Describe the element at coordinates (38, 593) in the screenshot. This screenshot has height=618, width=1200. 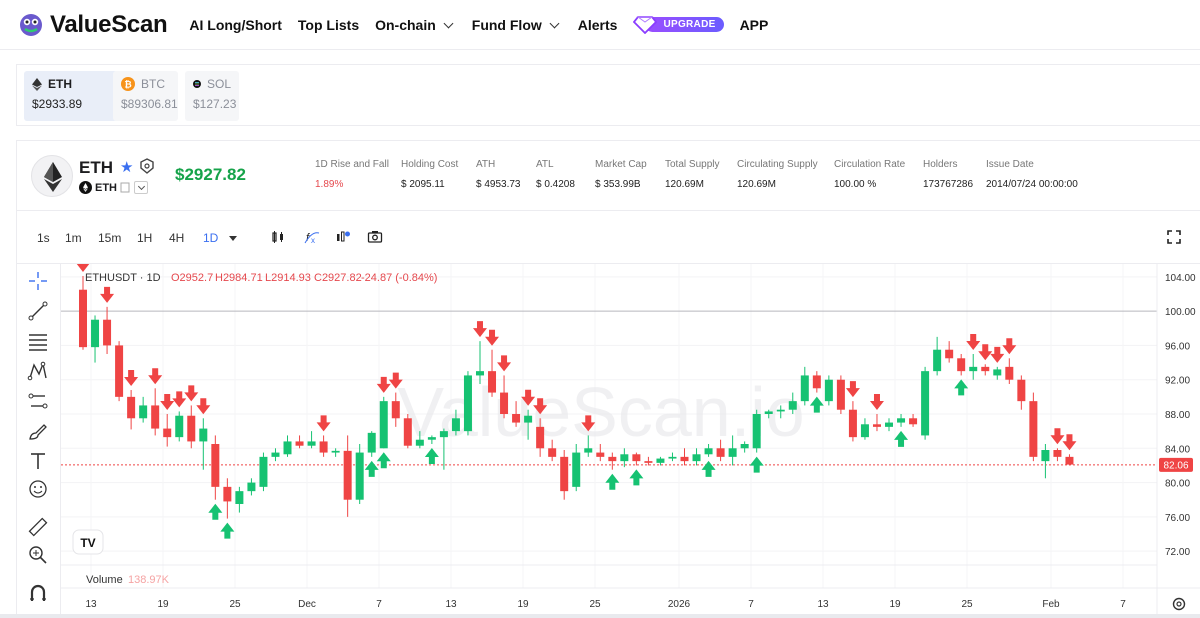
I see `magnet-icon` at that location.